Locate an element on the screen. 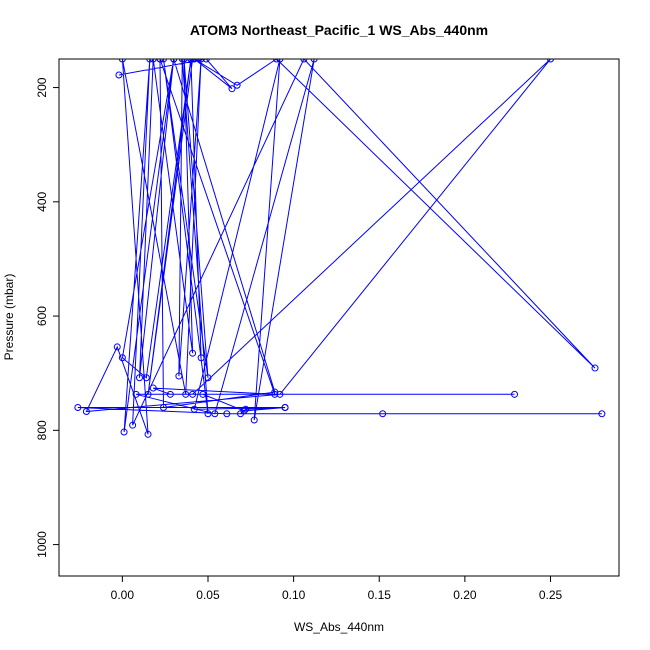  y-tick-label: 400 is located at coordinates (42, 201).